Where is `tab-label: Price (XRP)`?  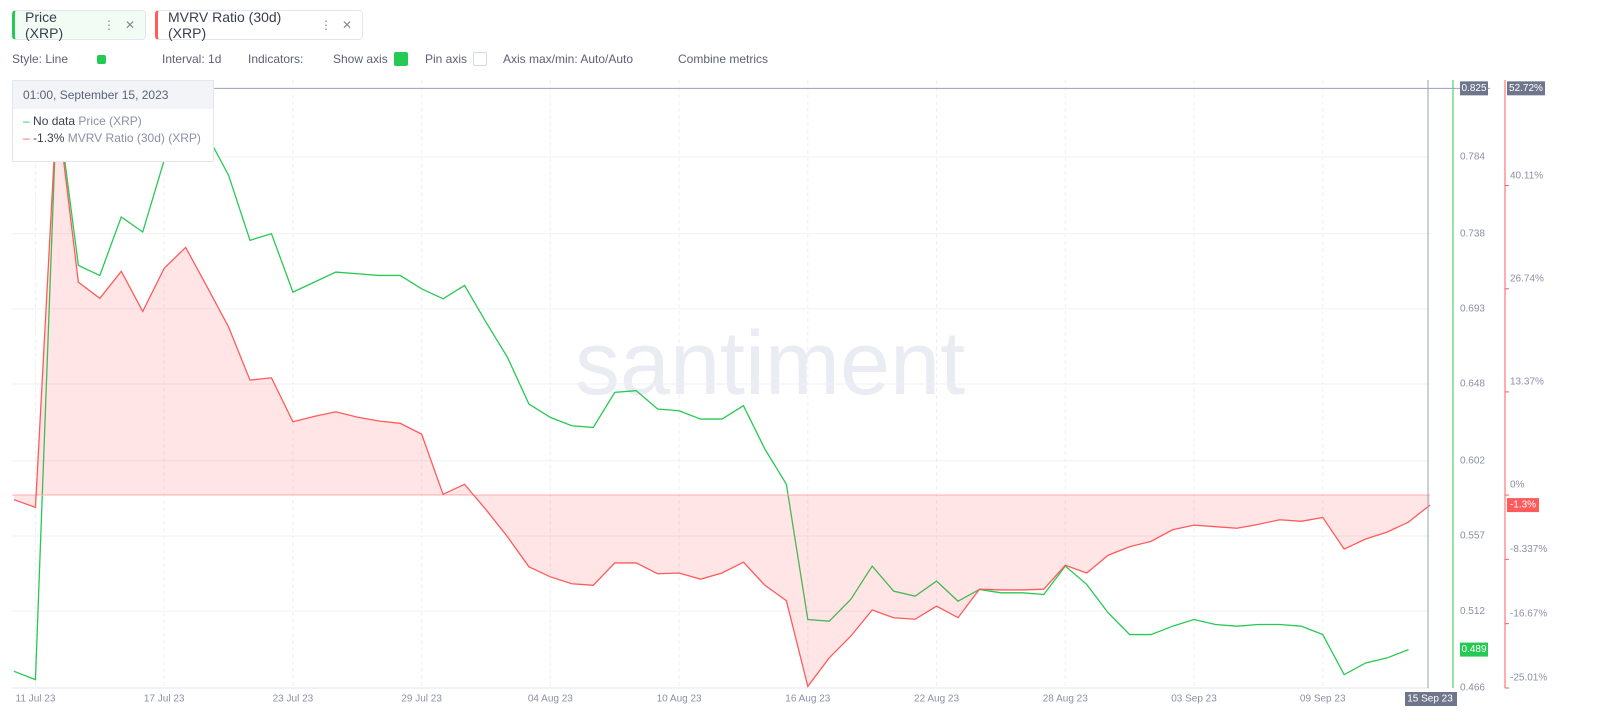
tab-label: Price (XRP) is located at coordinates (44, 25).